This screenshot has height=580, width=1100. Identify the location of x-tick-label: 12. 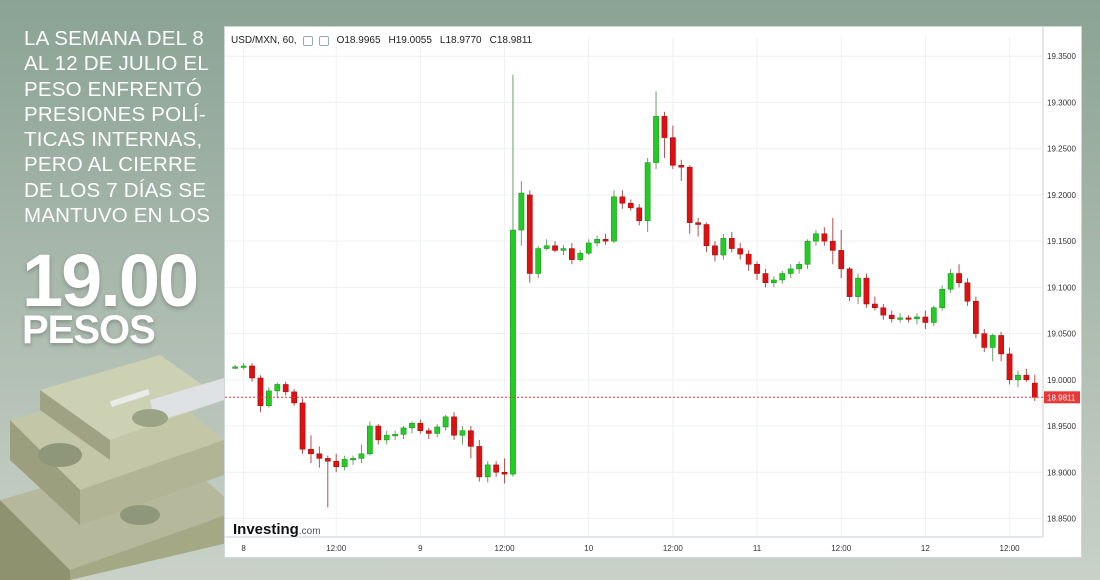
(925, 548).